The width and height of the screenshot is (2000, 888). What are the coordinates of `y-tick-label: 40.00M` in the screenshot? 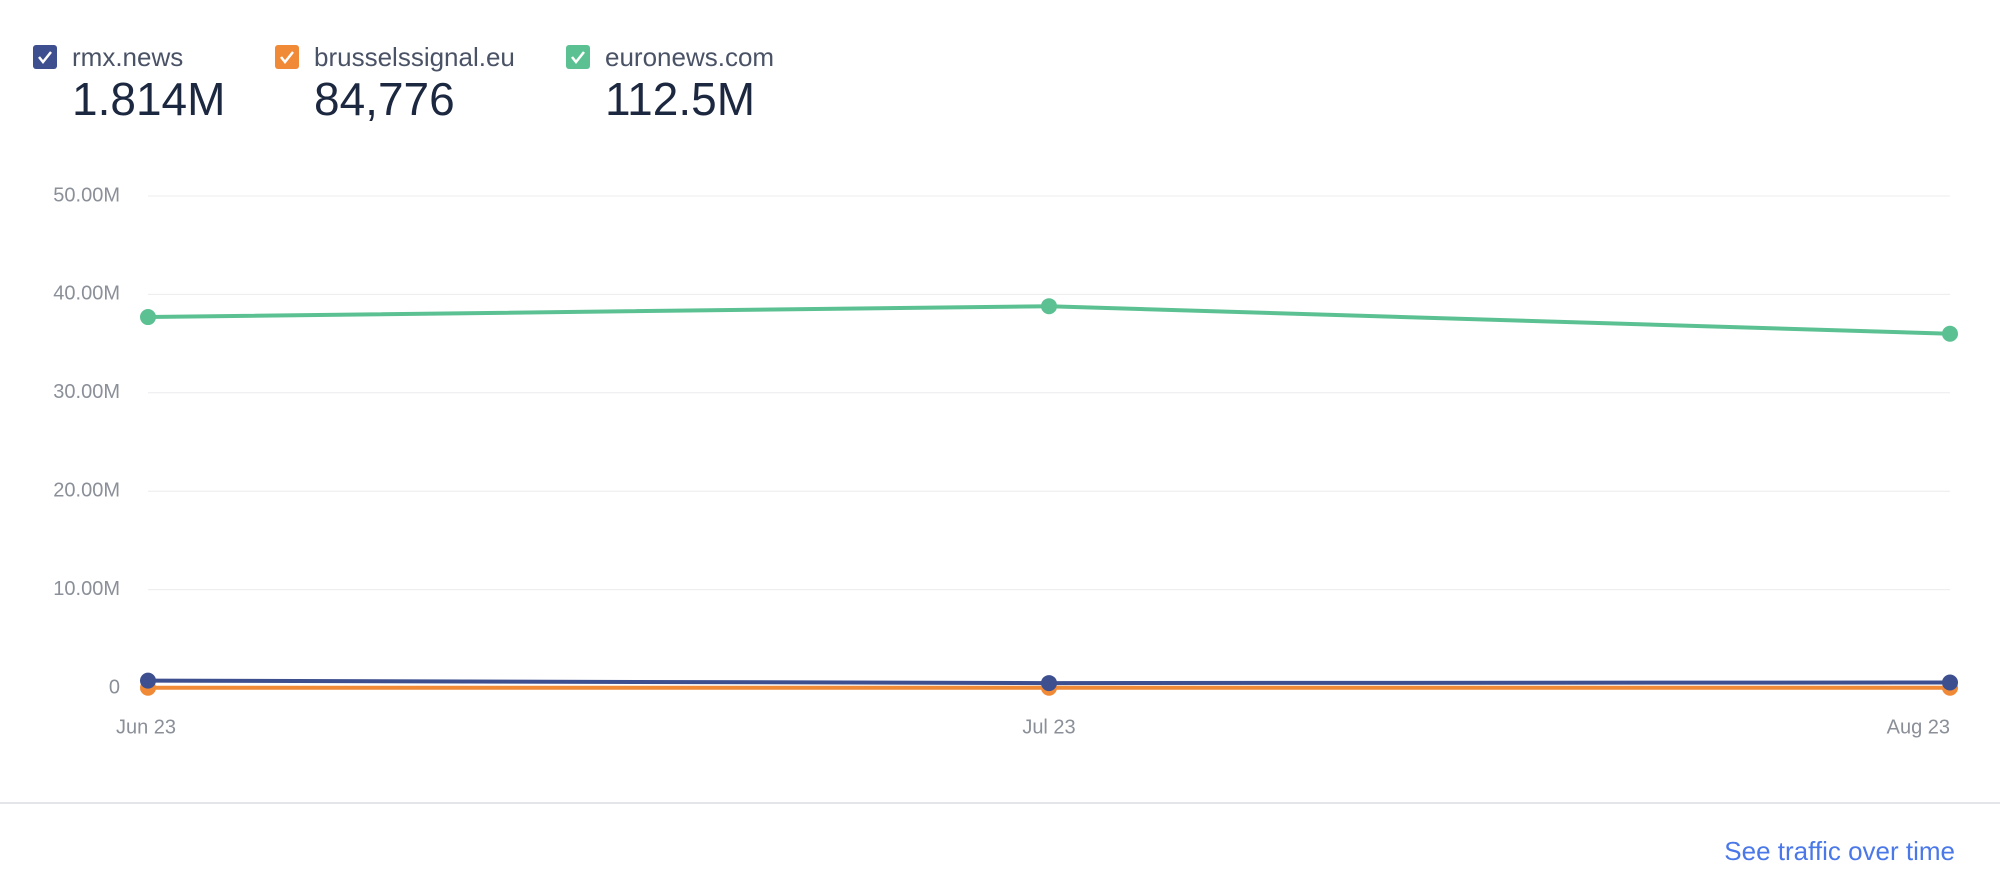 It's located at (86, 294).